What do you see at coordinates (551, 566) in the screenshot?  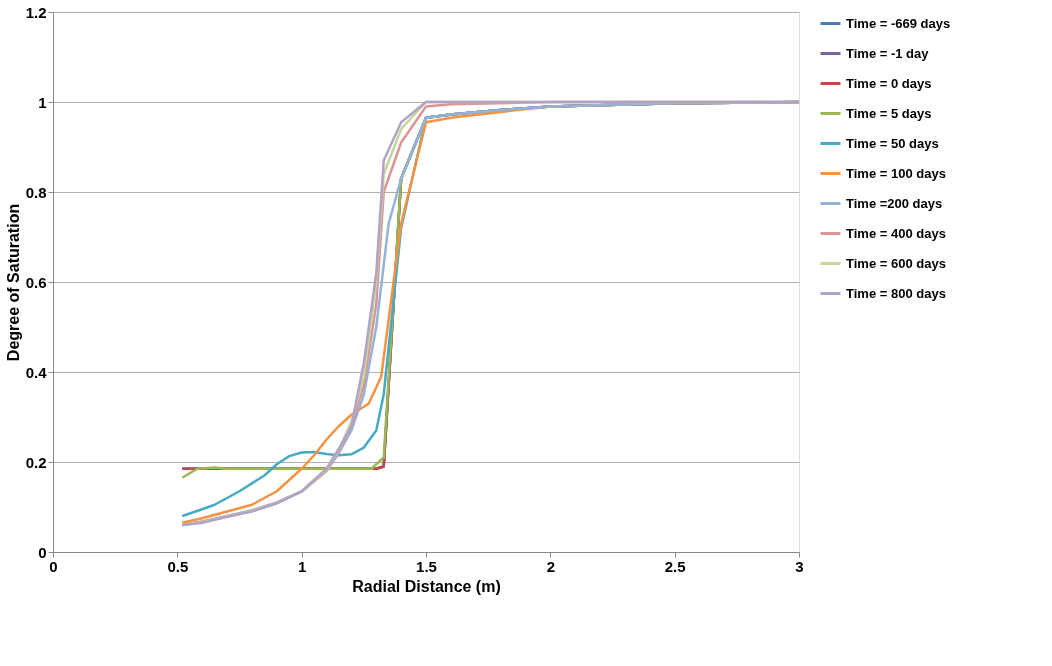 I see `x-tick-label: 2` at bounding box center [551, 566].